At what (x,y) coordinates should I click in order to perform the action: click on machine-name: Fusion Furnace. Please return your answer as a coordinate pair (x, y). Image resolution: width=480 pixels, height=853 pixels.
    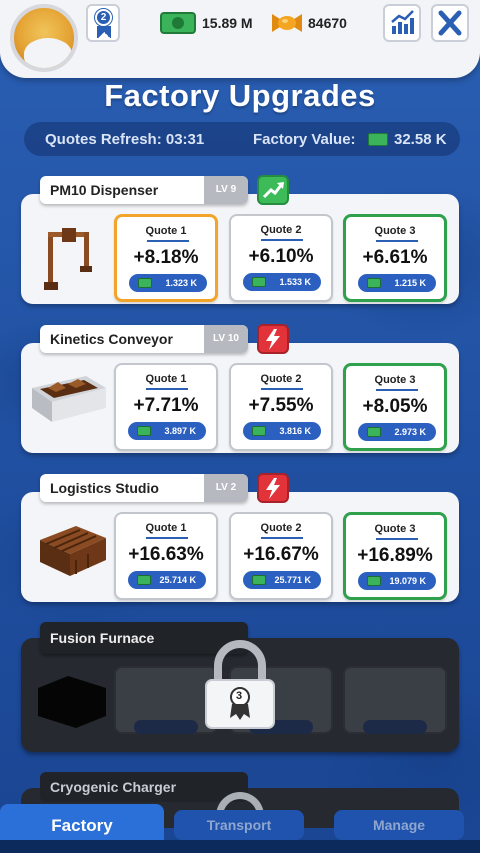
    Looking at the image, I should click on (102, 638).